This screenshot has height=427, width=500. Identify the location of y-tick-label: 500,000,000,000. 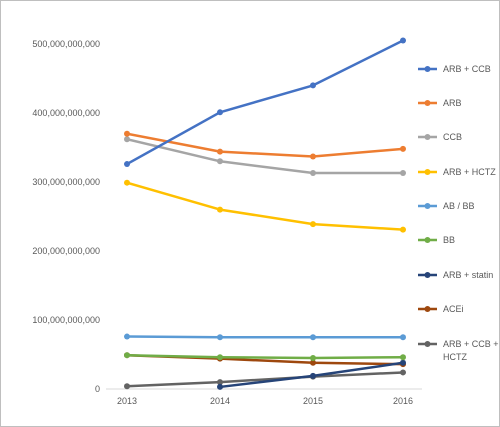
(66, 44).